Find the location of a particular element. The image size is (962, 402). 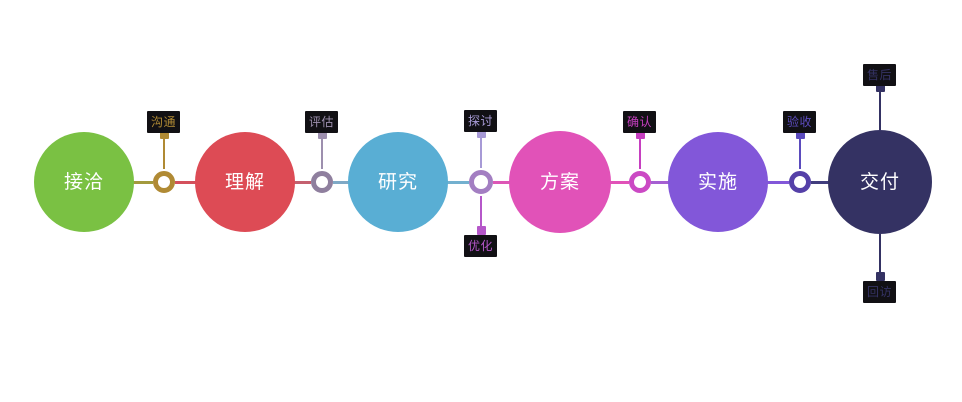

node-label-2: 理解 is located at coordinates (244, 181).